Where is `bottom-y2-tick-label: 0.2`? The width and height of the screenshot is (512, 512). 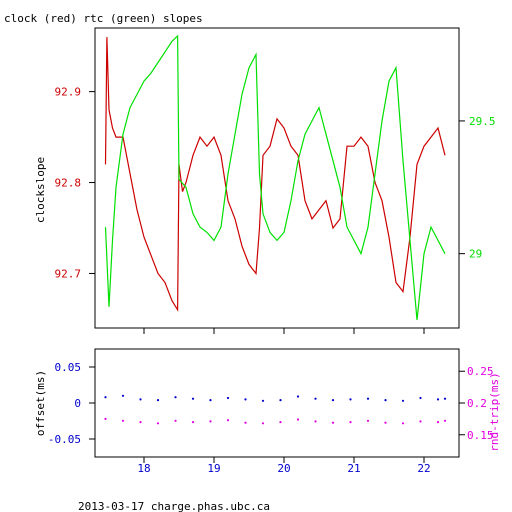
bottom-y2-tick-label: 0.2 is located at coordinates (477, 403).